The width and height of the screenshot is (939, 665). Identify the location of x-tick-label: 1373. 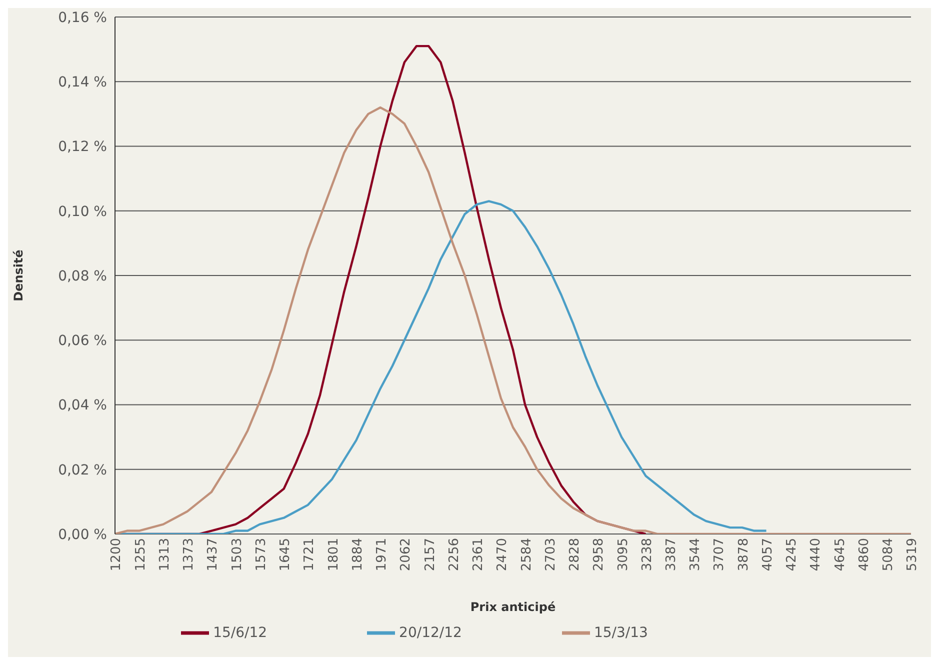
(189, 555).